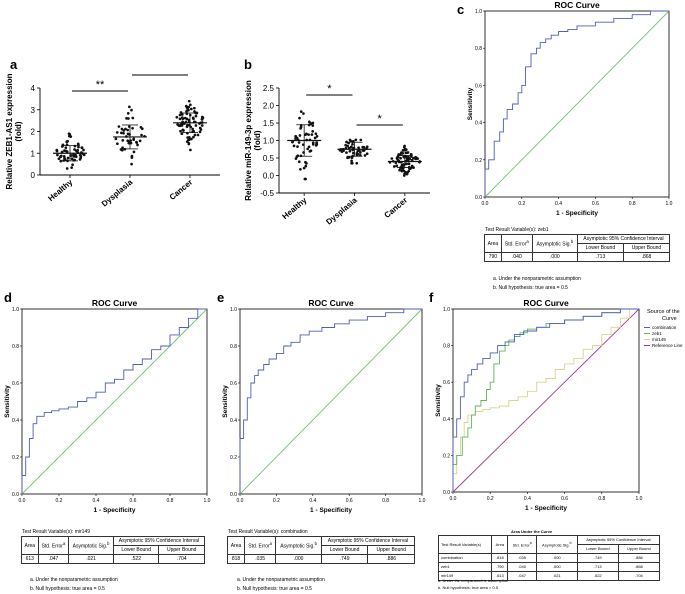  I want to click on series-line-mir149, so click(545, 400).